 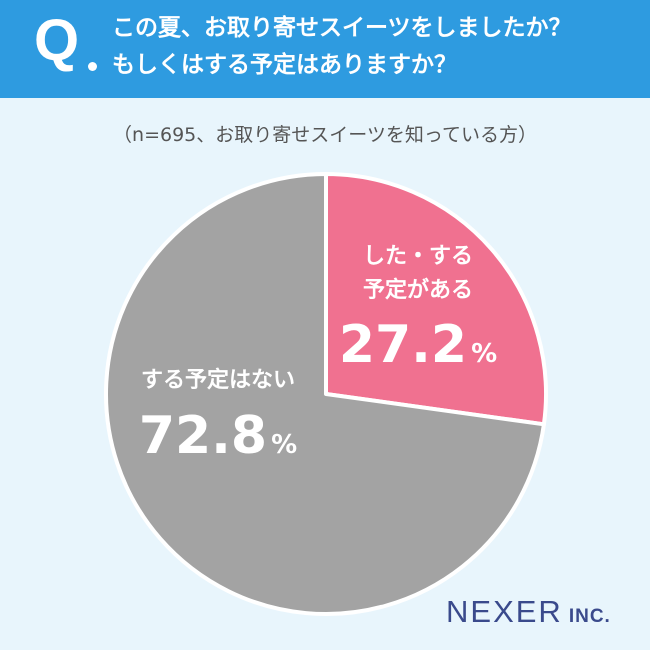 I want to click on slice-label-0-line-0: した・する, so click(x=418, y=256).